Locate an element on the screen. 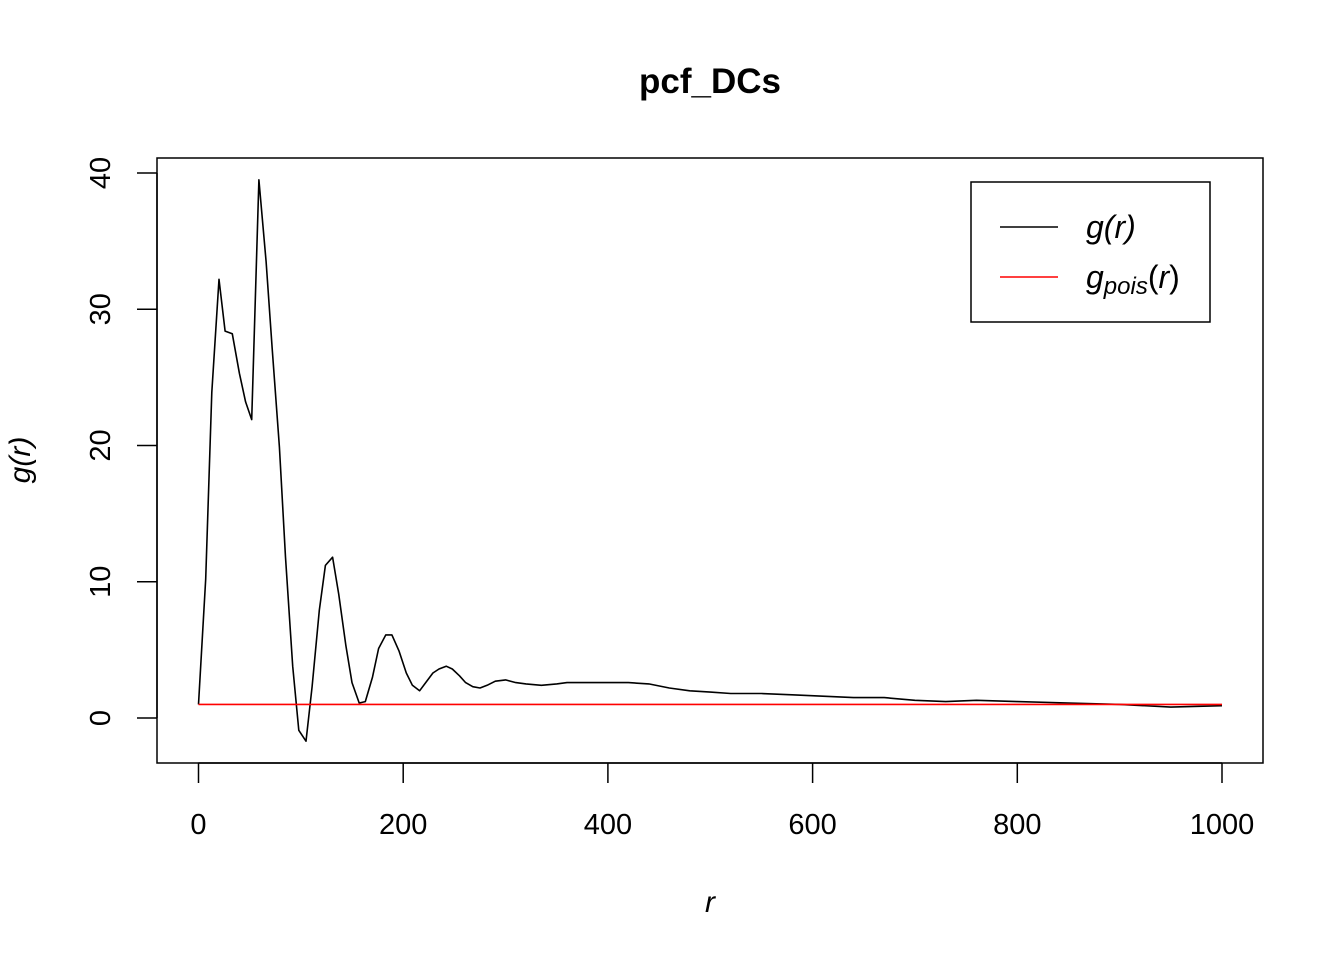  x-tick-label: 400 is located at coordinates (608, 825).